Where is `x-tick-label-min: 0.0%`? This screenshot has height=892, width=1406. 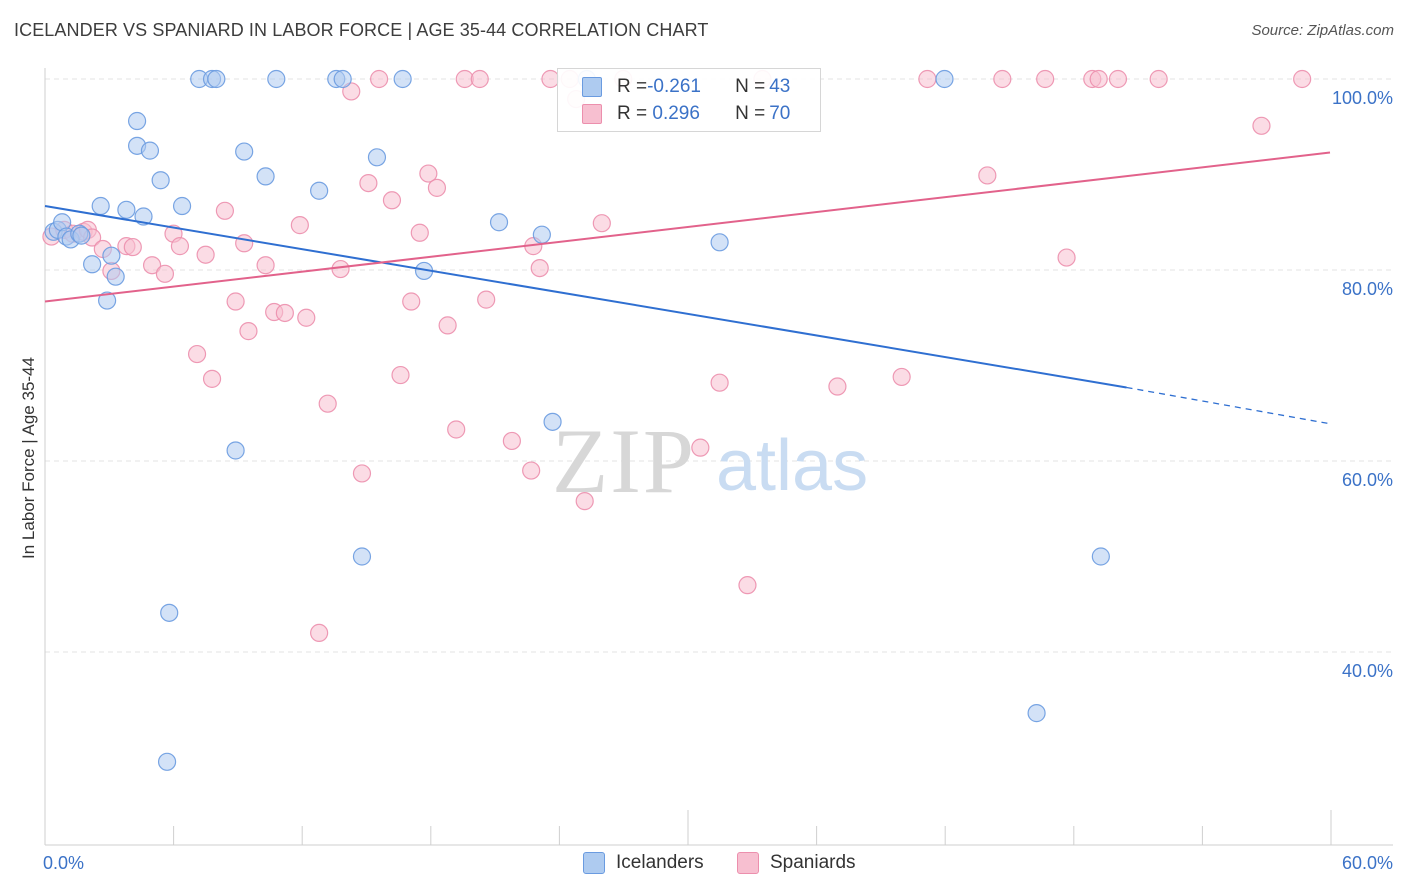 x-tick-label-min: 0.0% is located at coordinates (63, 863).